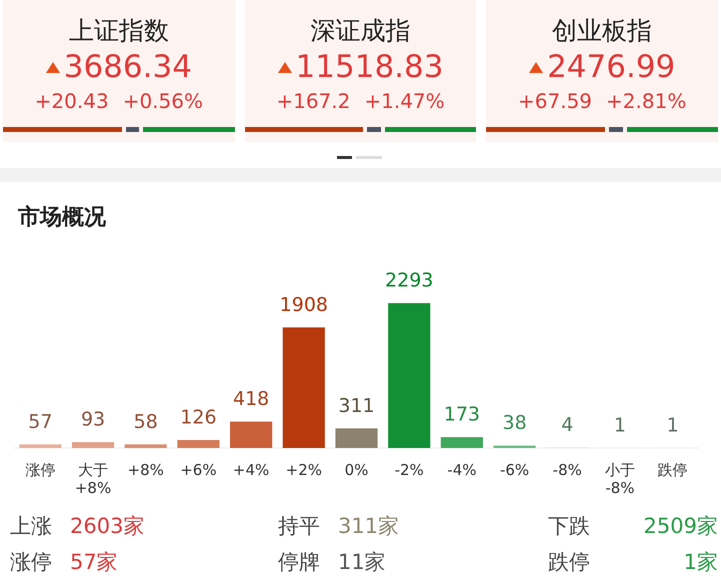 This screenshot has width=721, height=587. What do you see at coordinates (251, 469) in the screenshot?
I see `x-tick-label: +4%` at bounding box center [251, 469].